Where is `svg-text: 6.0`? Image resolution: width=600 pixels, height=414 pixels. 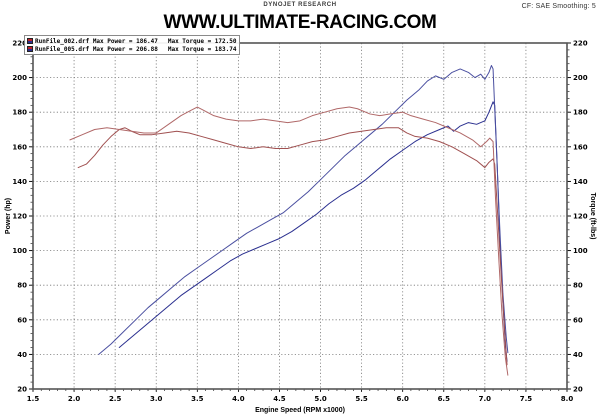 svg-text: 6.0 is located at coordinates (402, 399).